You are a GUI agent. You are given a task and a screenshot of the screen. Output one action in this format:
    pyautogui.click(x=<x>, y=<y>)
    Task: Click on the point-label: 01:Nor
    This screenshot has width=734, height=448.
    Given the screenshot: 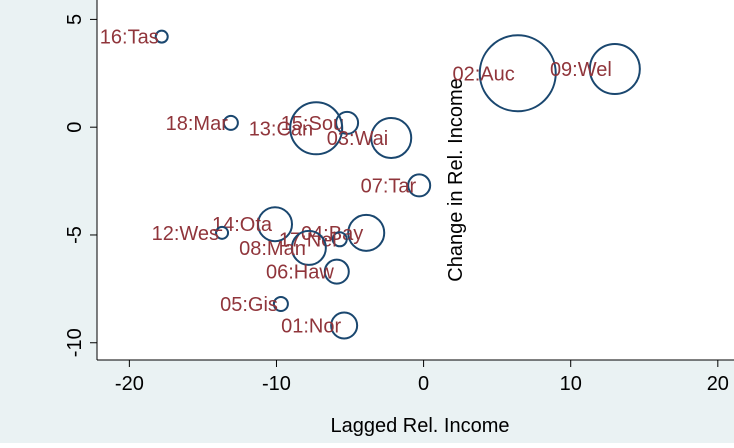 What is the action you would take?
    pyautogui.click(x=311, y=327)
    